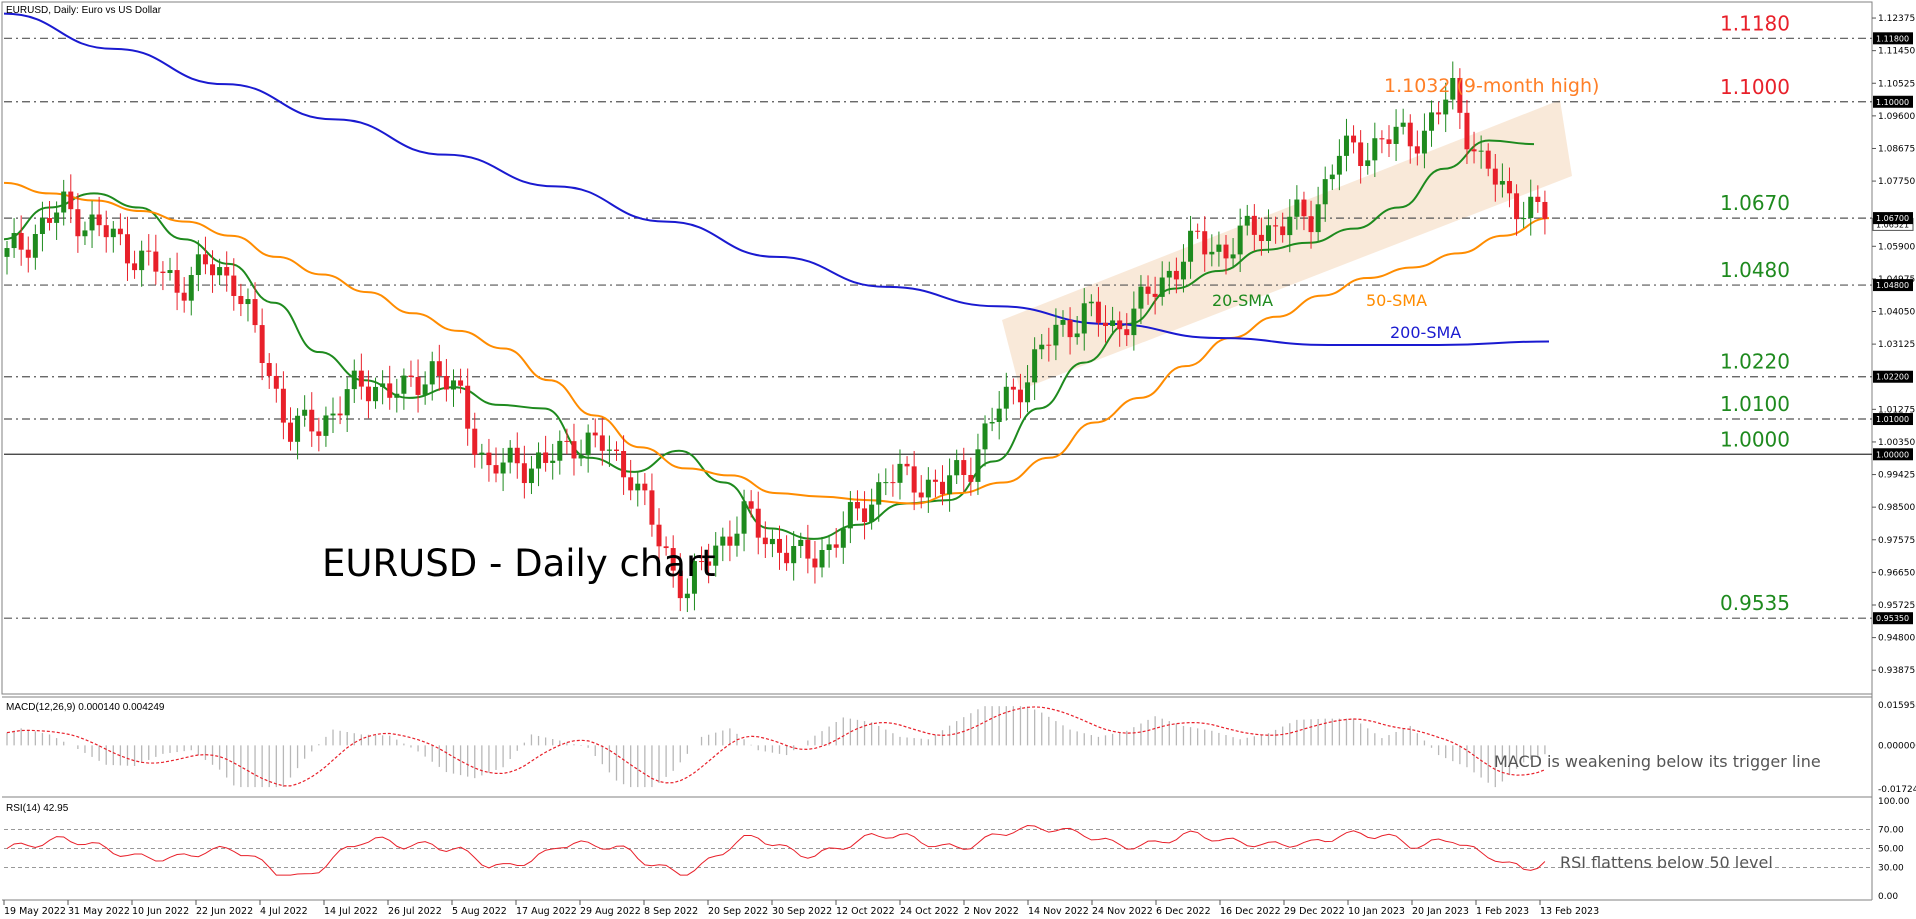 This screenshot has height=919, width=1916. I want to click on macd-caption: MACD(12,26,9) 0.000140 0.004249, so click(85, 707).